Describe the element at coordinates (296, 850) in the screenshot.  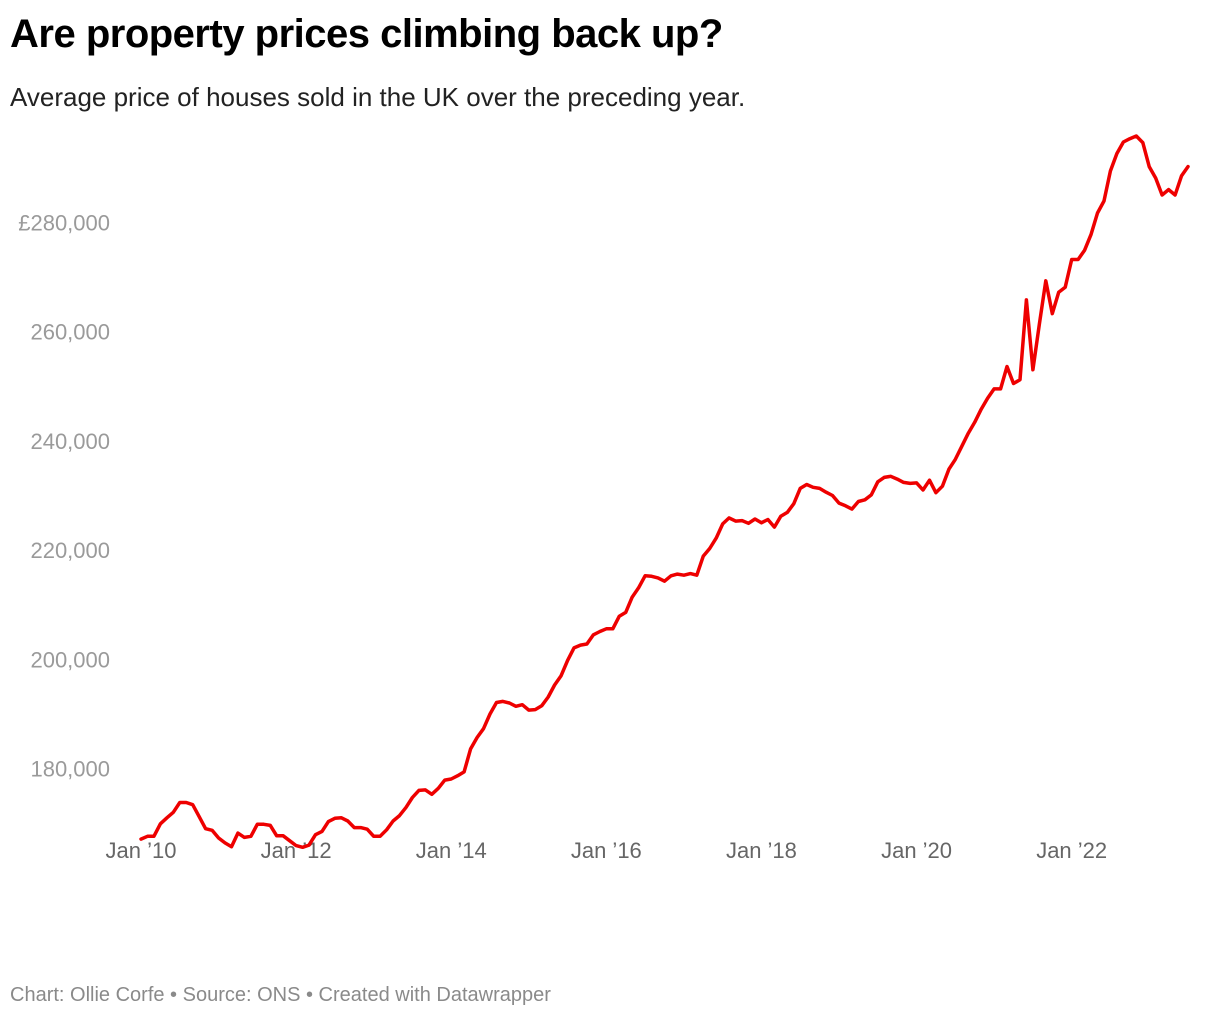
I see `x-tick-label: Jan ’12` at that location.